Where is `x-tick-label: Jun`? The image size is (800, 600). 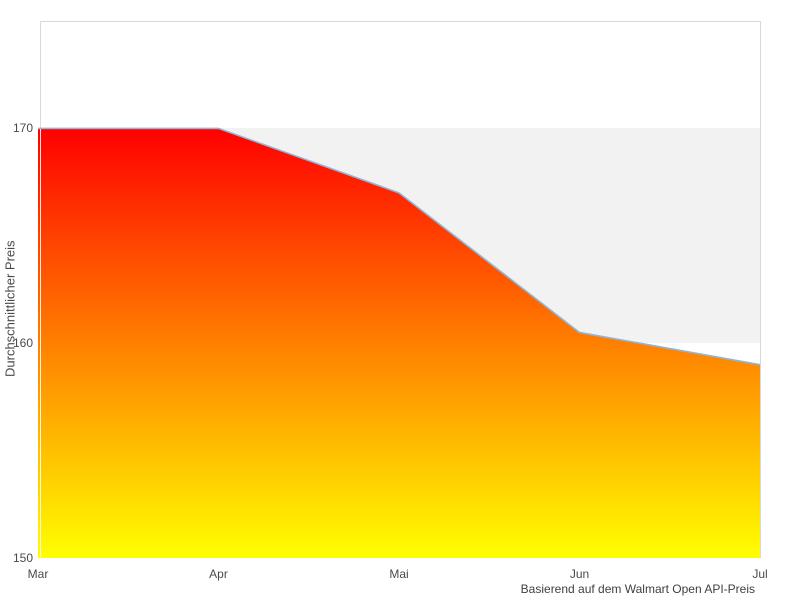
x-tick-label: Jun is located at coordinates (579, 574).